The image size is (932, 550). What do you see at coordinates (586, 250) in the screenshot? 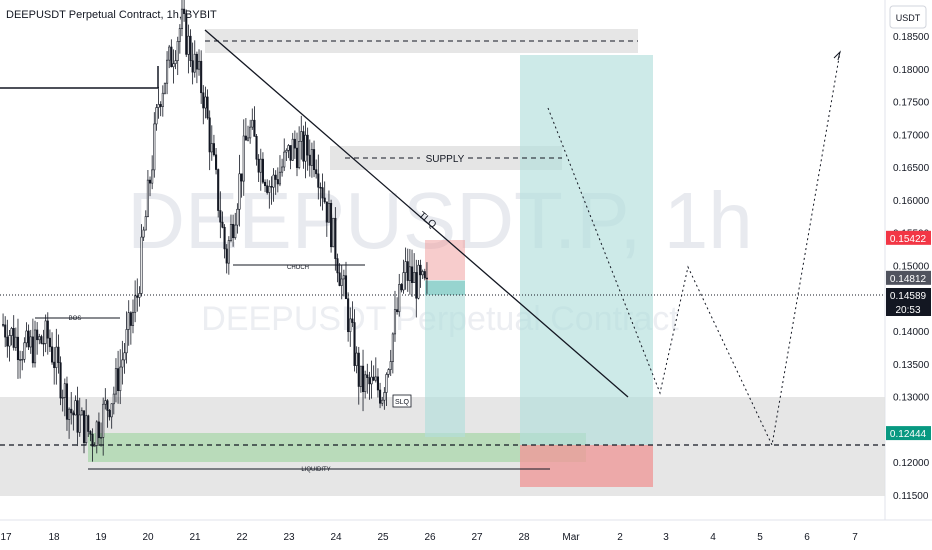
I see `long-target-zone` at bounding box center [586, 250].